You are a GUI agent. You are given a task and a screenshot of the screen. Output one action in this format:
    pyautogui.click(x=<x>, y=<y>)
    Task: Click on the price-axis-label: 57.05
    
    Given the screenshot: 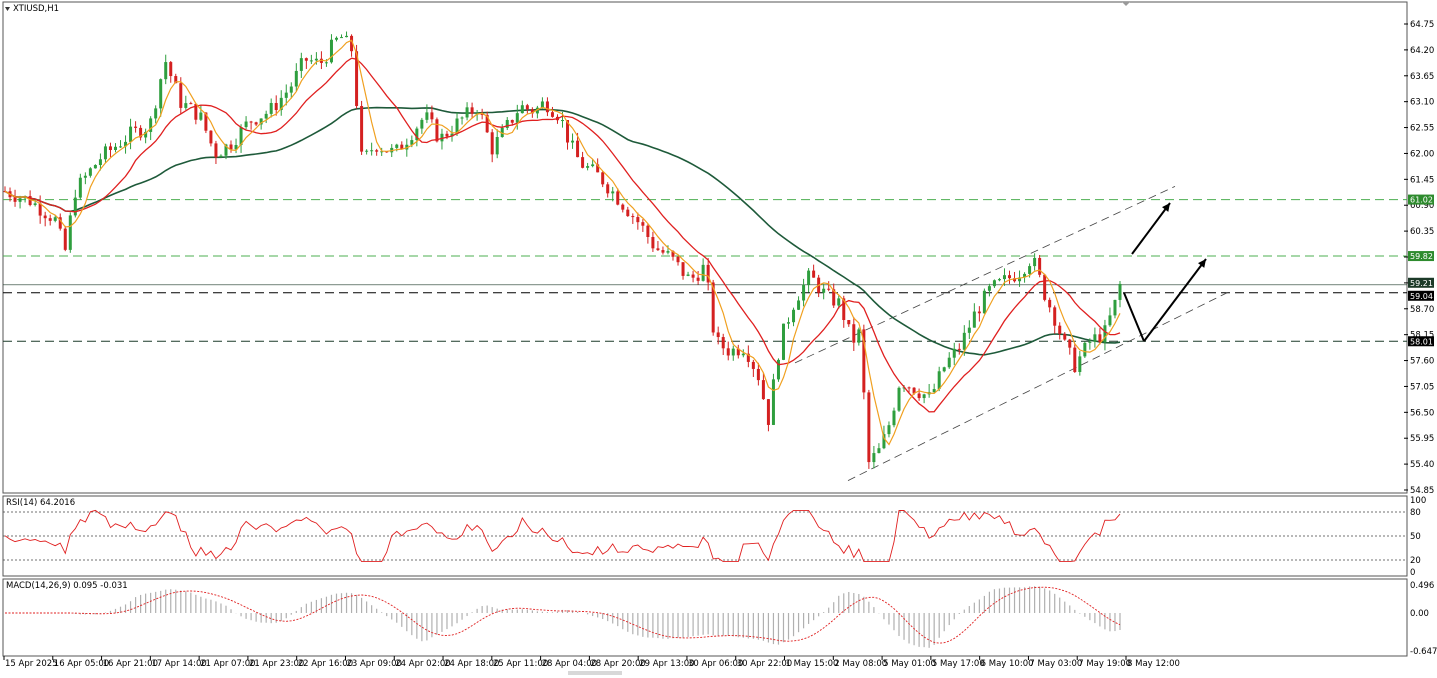 What is the action you would take?
    pyautogui.click(x=1422, y=387)
    